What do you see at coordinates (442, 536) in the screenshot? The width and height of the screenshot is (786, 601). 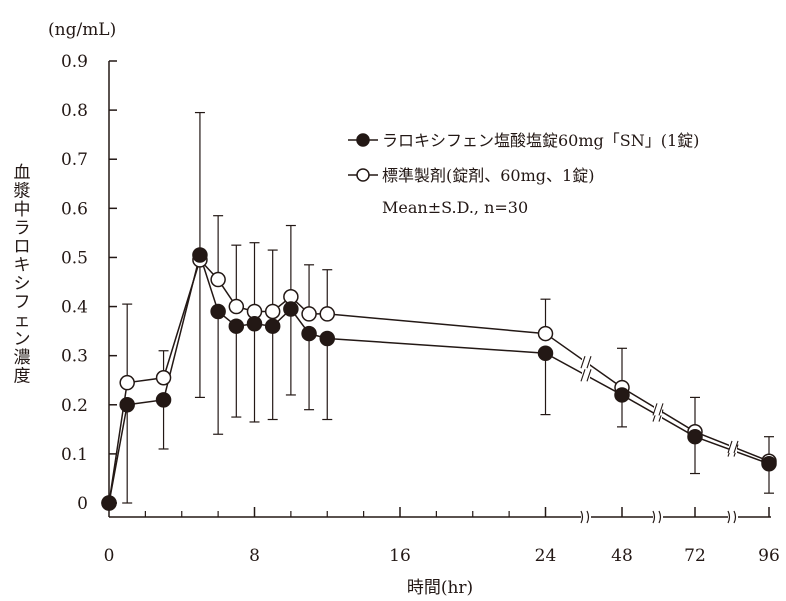 I see `x-axis-ticks: 0 8 16 24 48 72 96` at bounding box center [442, 536].